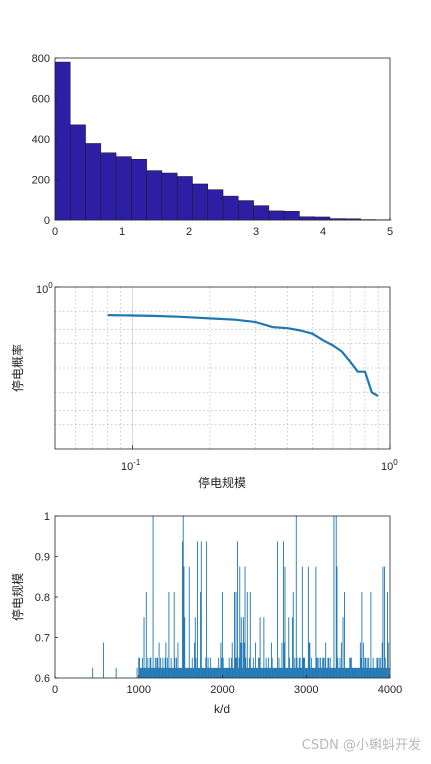  Describe the element at coordinates (42, 679) in the screenshot. I see `stem-ytick-label: 0.6` at that location.